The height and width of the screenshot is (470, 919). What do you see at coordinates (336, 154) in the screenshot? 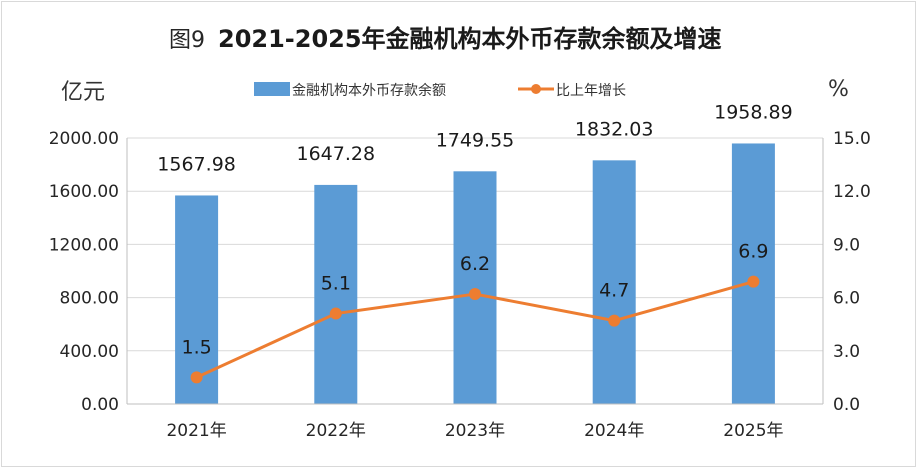
I see `bar-value-label: 1647.28` at bounding box center [336, 154].